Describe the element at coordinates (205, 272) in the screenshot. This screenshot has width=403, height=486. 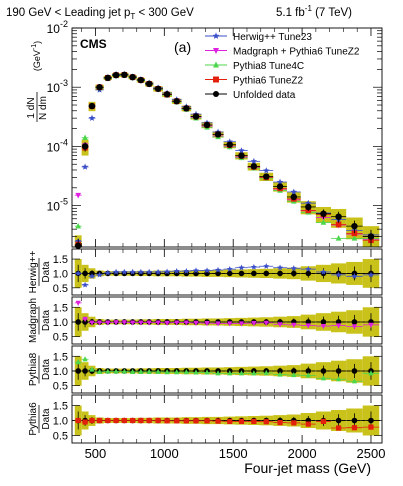
I see `ratio-panel-herwig-: 0.5 1.0 1.5 Herwig++ Data` at that location.